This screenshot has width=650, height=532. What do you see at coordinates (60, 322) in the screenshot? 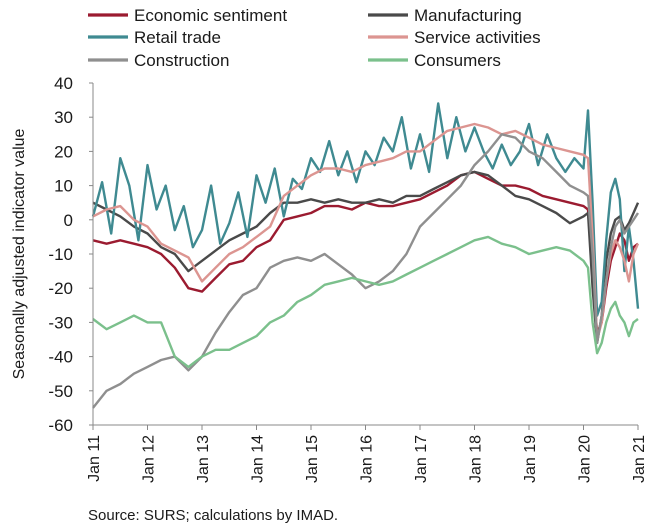
I see `y-tick-label: -30` at bounding box center [60, 322].